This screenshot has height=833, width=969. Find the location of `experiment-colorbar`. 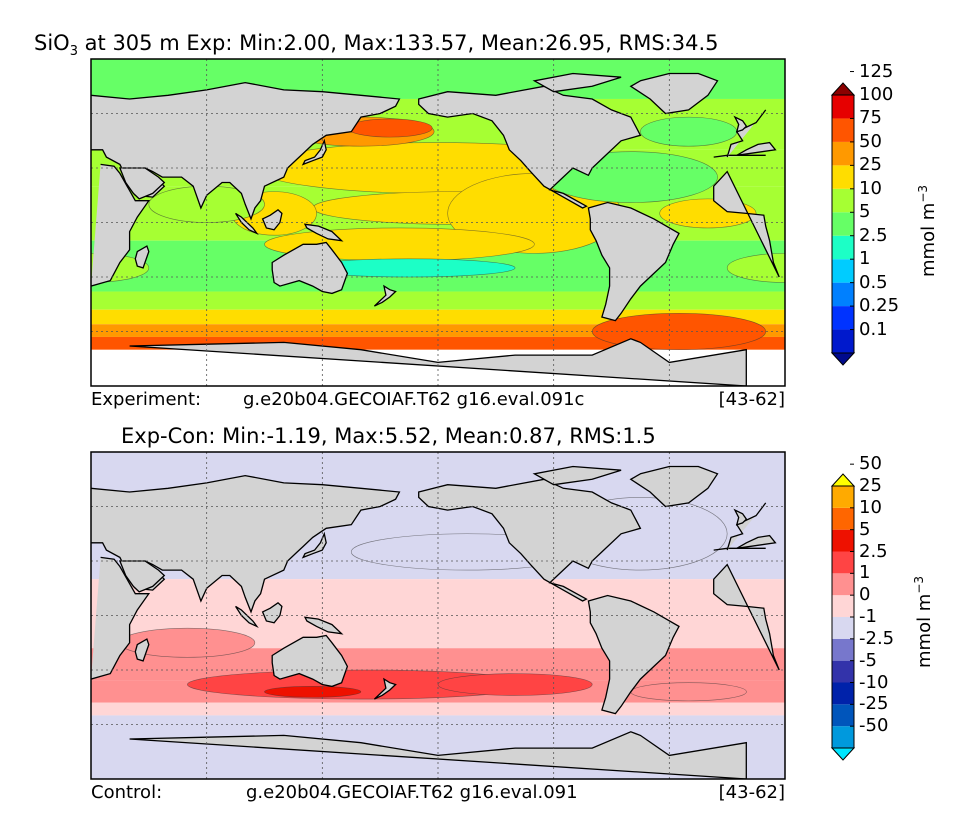

experiment-colorbar is located at coordinates (843, 218).